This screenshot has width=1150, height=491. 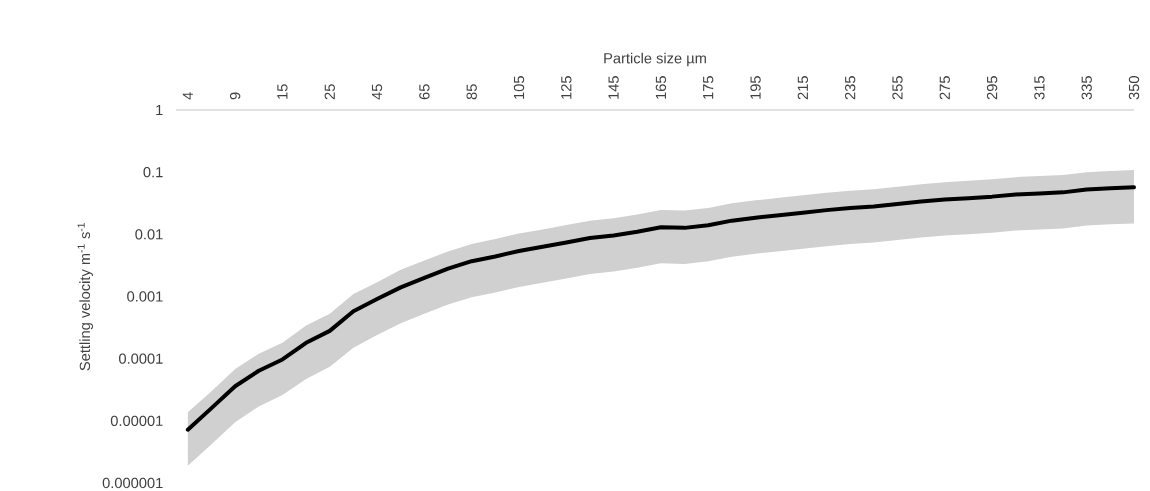 I want to click on y-tick-label: 0.000001, so click(x=132, y=483).